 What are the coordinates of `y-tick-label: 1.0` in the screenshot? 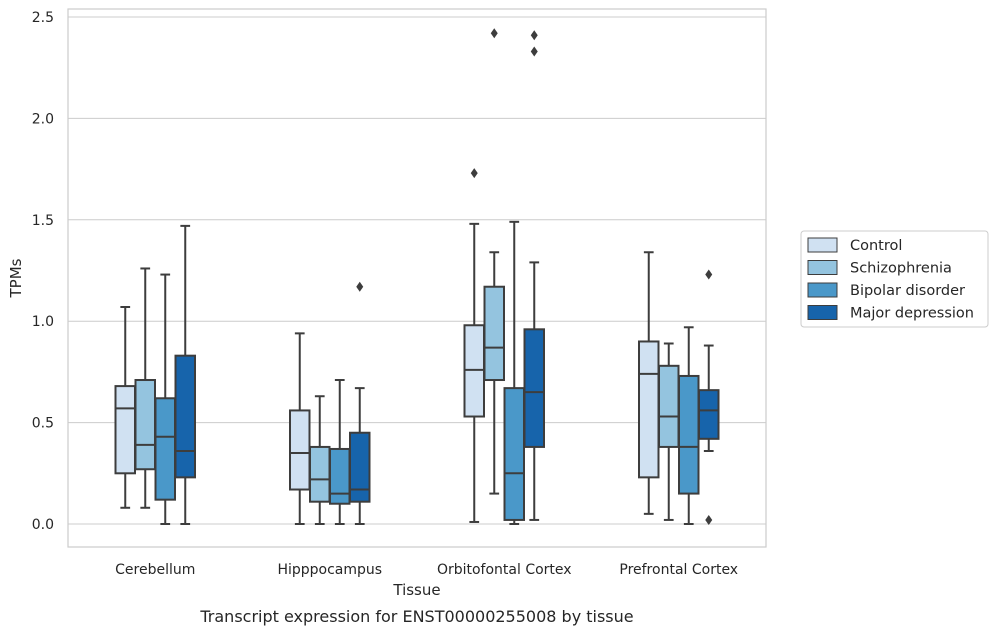 It's located at (43, 322).